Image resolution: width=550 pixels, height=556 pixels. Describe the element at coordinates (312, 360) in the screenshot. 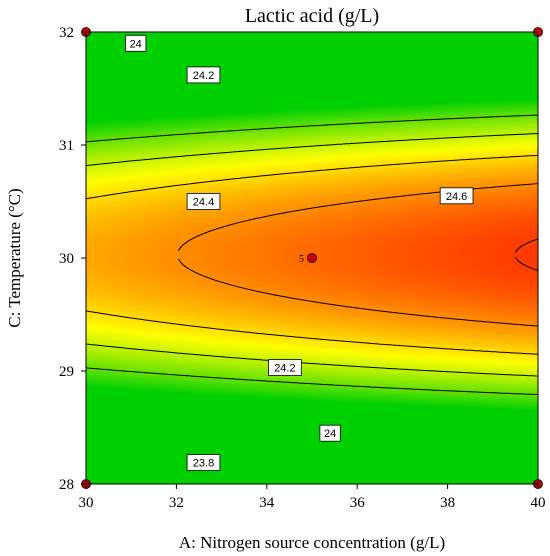

I see `contour-line-24-lower` at that location.